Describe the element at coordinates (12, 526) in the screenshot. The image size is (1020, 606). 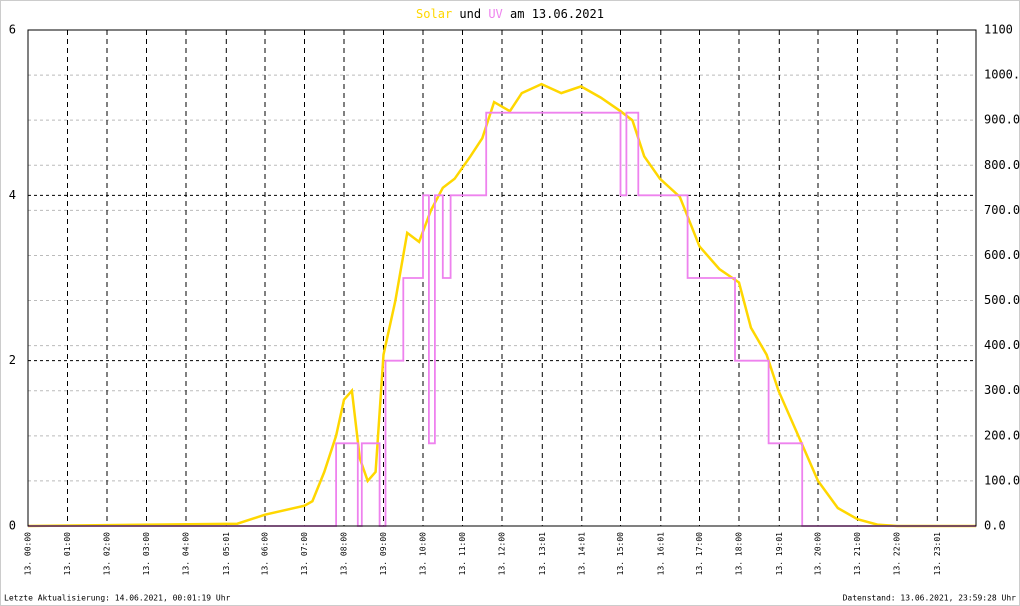
I see `y-tick-label: 0` at that location.